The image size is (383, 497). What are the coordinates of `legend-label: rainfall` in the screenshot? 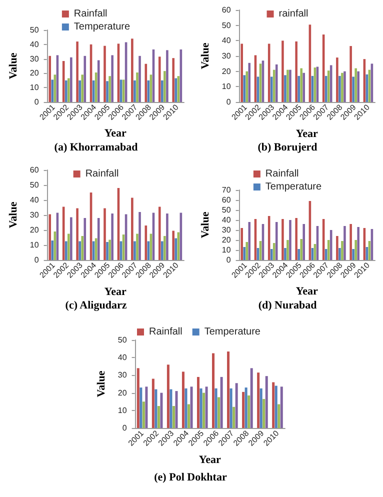 It's located at (293, 14).